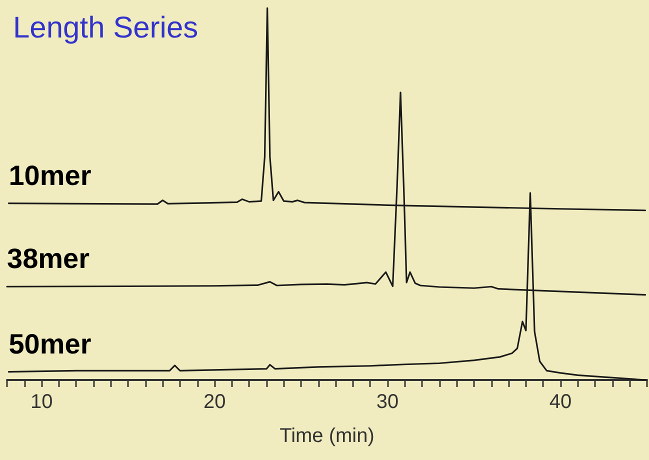 The height and width of the screenshot is (460, 649). I want to click on x-tick-label: 10, so click(41, 402).